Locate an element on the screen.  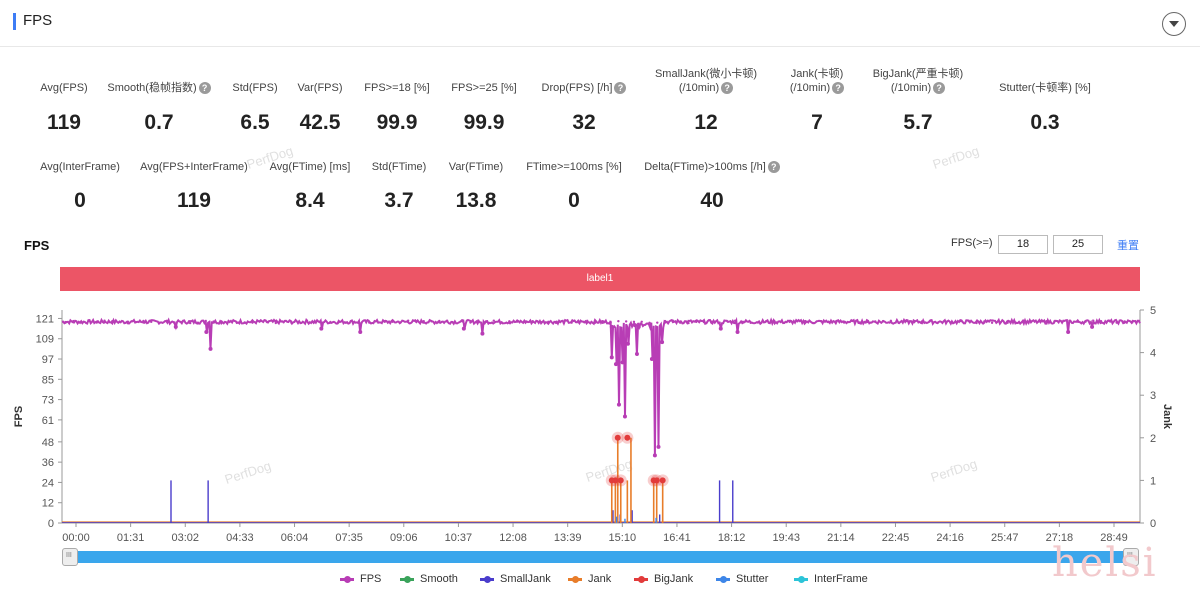
reset-button: 重置 is located at coordinates (1128, 246).